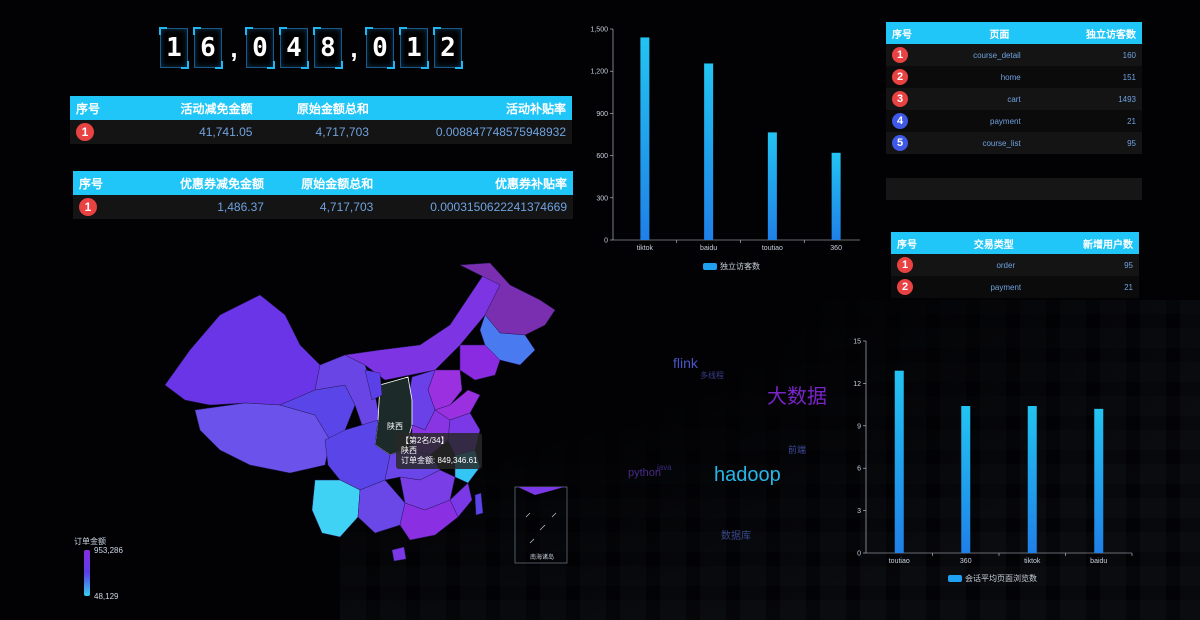  Describe the element at coordinates (900, 121) in the screenshot. I see `rank-badge: 4` at that location.